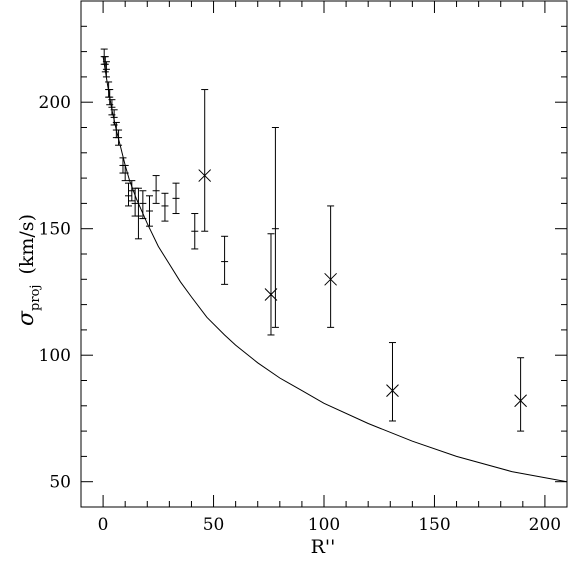 This screenshot has height=561, width=568. Describe the element at coordinates (35, 298) in the screenshot. I see `y-axis-label-subscript: proj` at that location.